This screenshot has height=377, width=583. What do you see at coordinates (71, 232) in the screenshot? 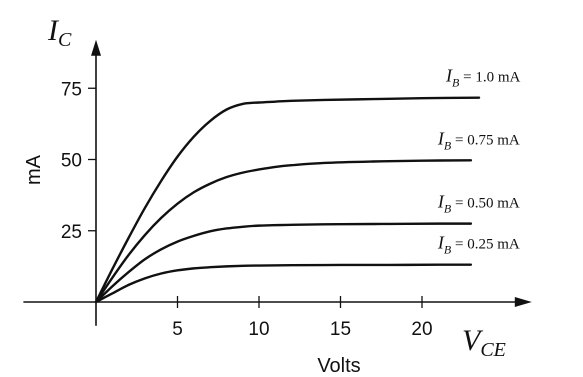
I see `y-tick-label: 25` at bounding box center [71, 232].